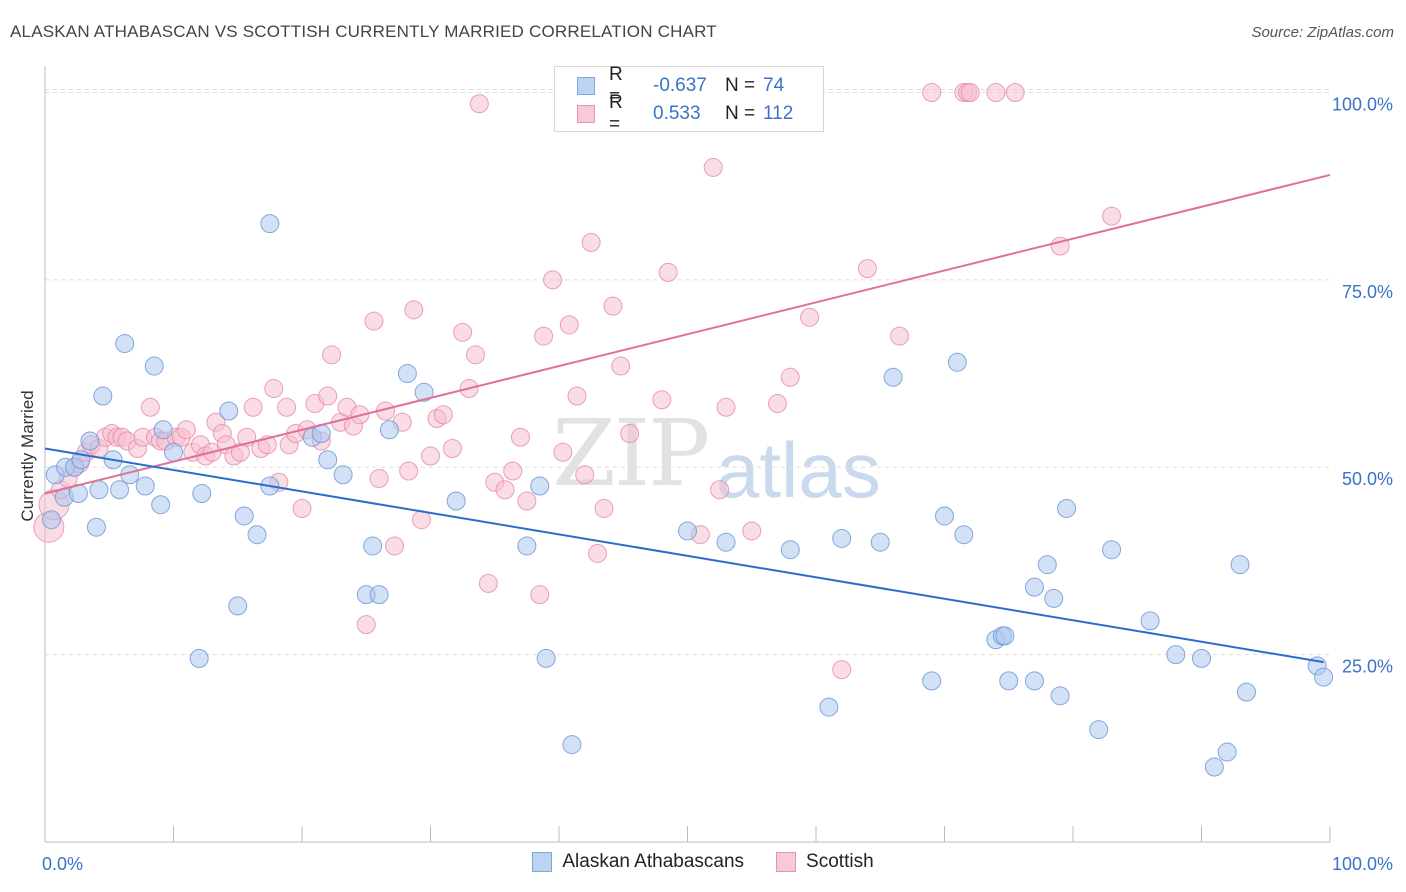 The image size is (1406, 892). What do you see at coordinates (653, 861) in the screenshot?
I see `legend-label-athabascan: Alaskan Athabascans` at bounding box center [653, 861].